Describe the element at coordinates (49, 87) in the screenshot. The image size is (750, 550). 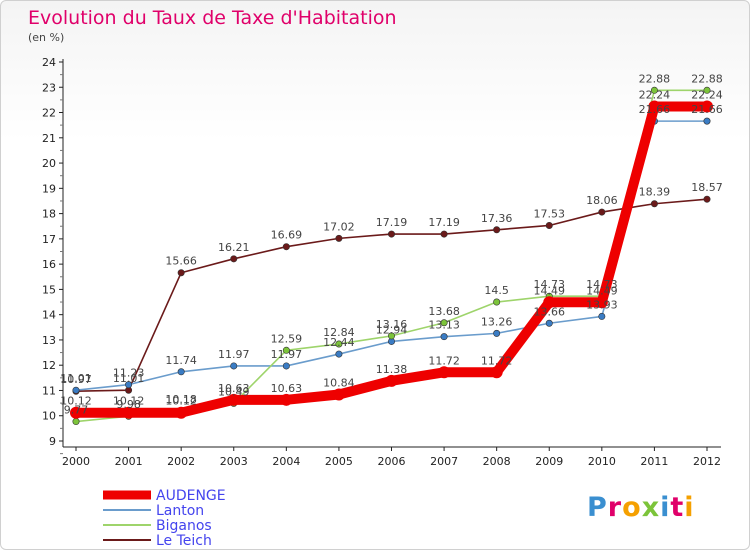
I see `y-tick-label: 23` at that location.